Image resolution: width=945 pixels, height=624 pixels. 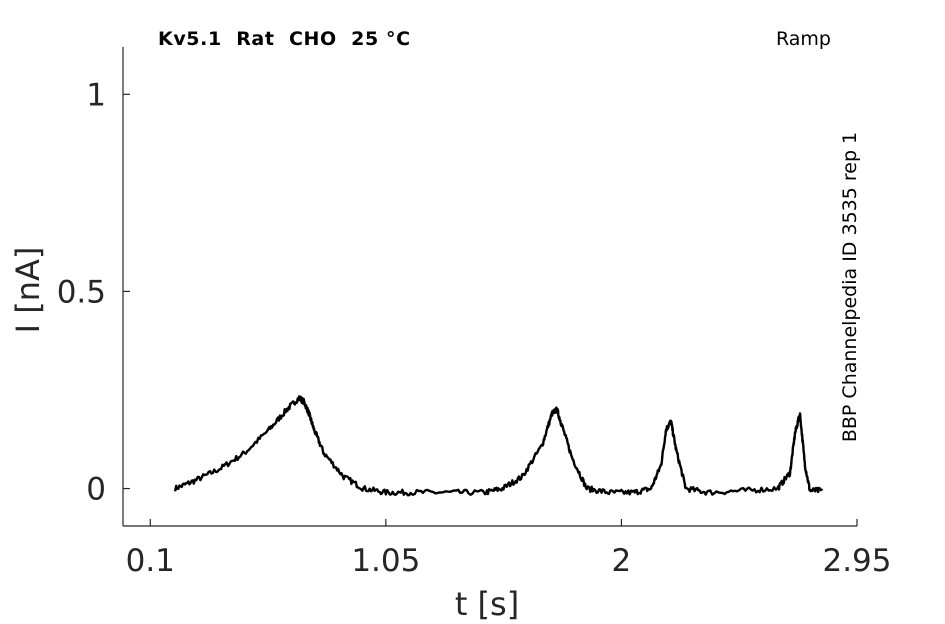 I want to click on x-tick-label: 2.95, so click(x=856, y=561).